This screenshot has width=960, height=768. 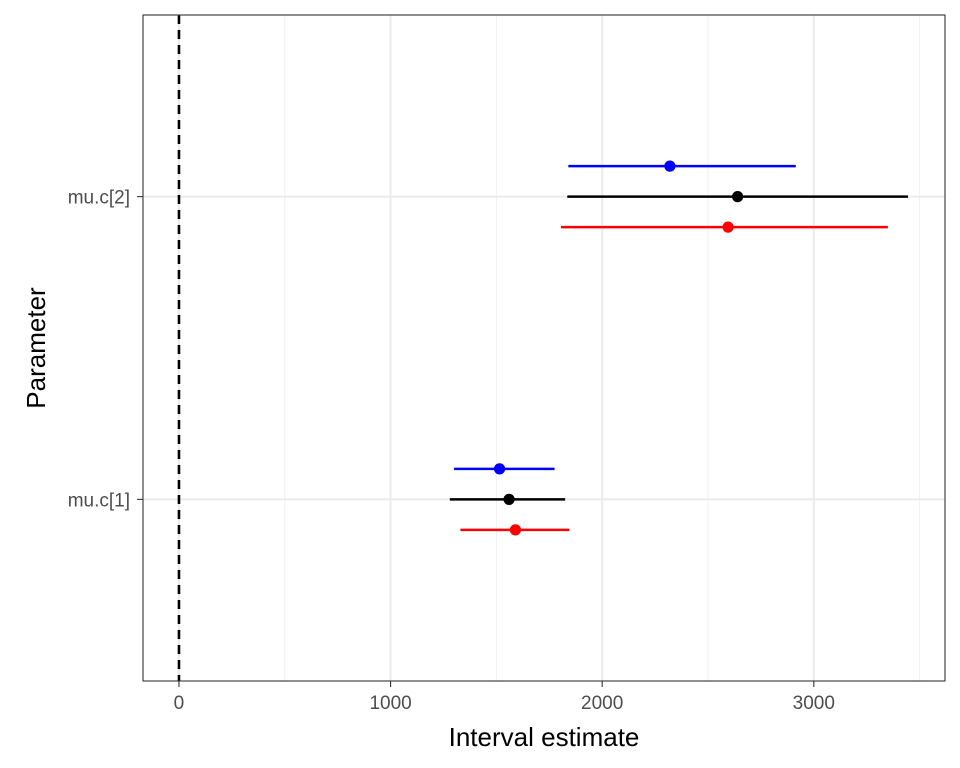 I want to click on y-axis-title: Parameter, so click(x=36, y=348).